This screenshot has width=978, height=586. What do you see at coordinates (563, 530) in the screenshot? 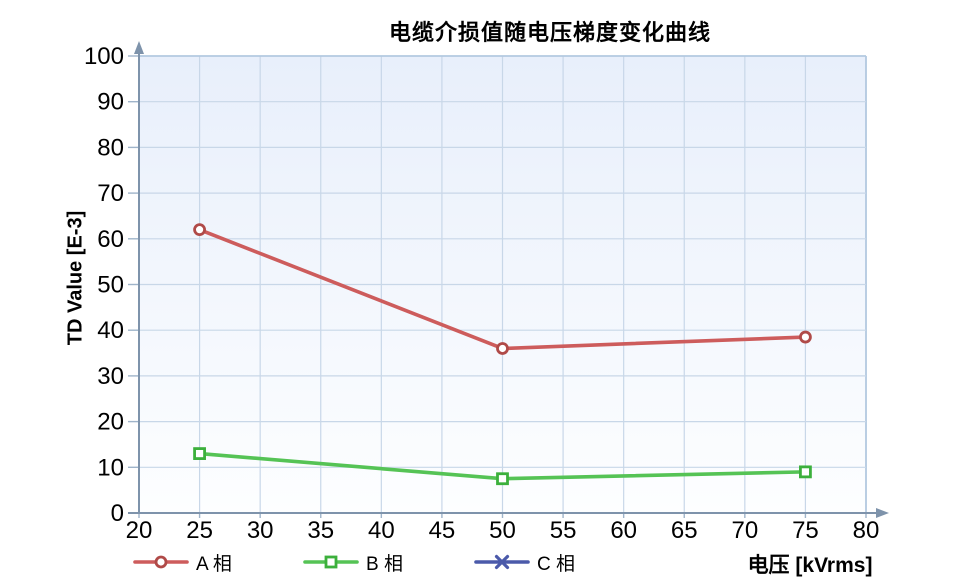
I see `svg-text: 55` at bounding box center [563, 530].